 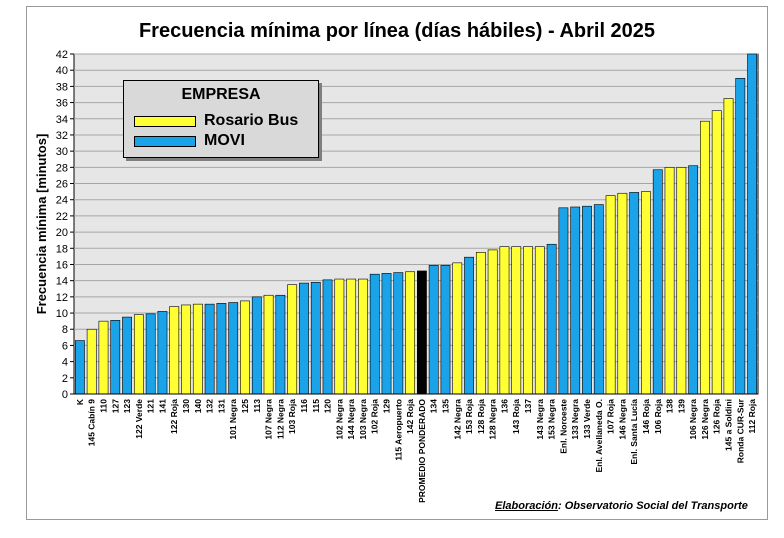 What do you see at coordinates (62, 104) in the screenshot?
I see `y-tick-label: 36` at bounding box center [62, 104].